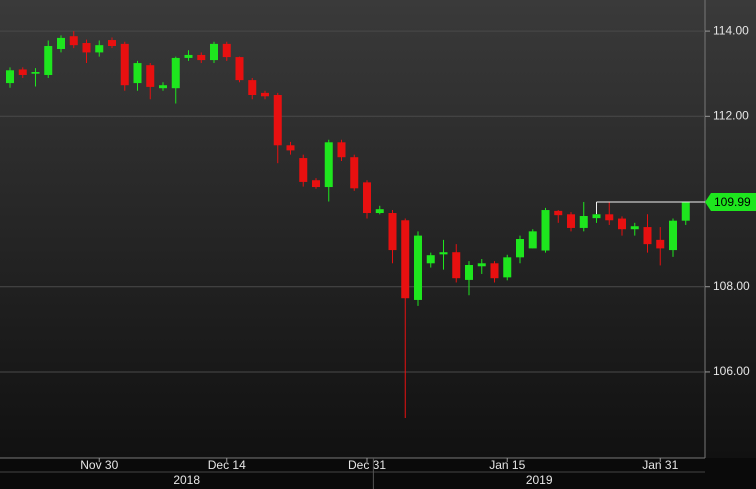 The image size is (756, 489). I want to click on y-tick-label: 114.00, so click(731, 30).